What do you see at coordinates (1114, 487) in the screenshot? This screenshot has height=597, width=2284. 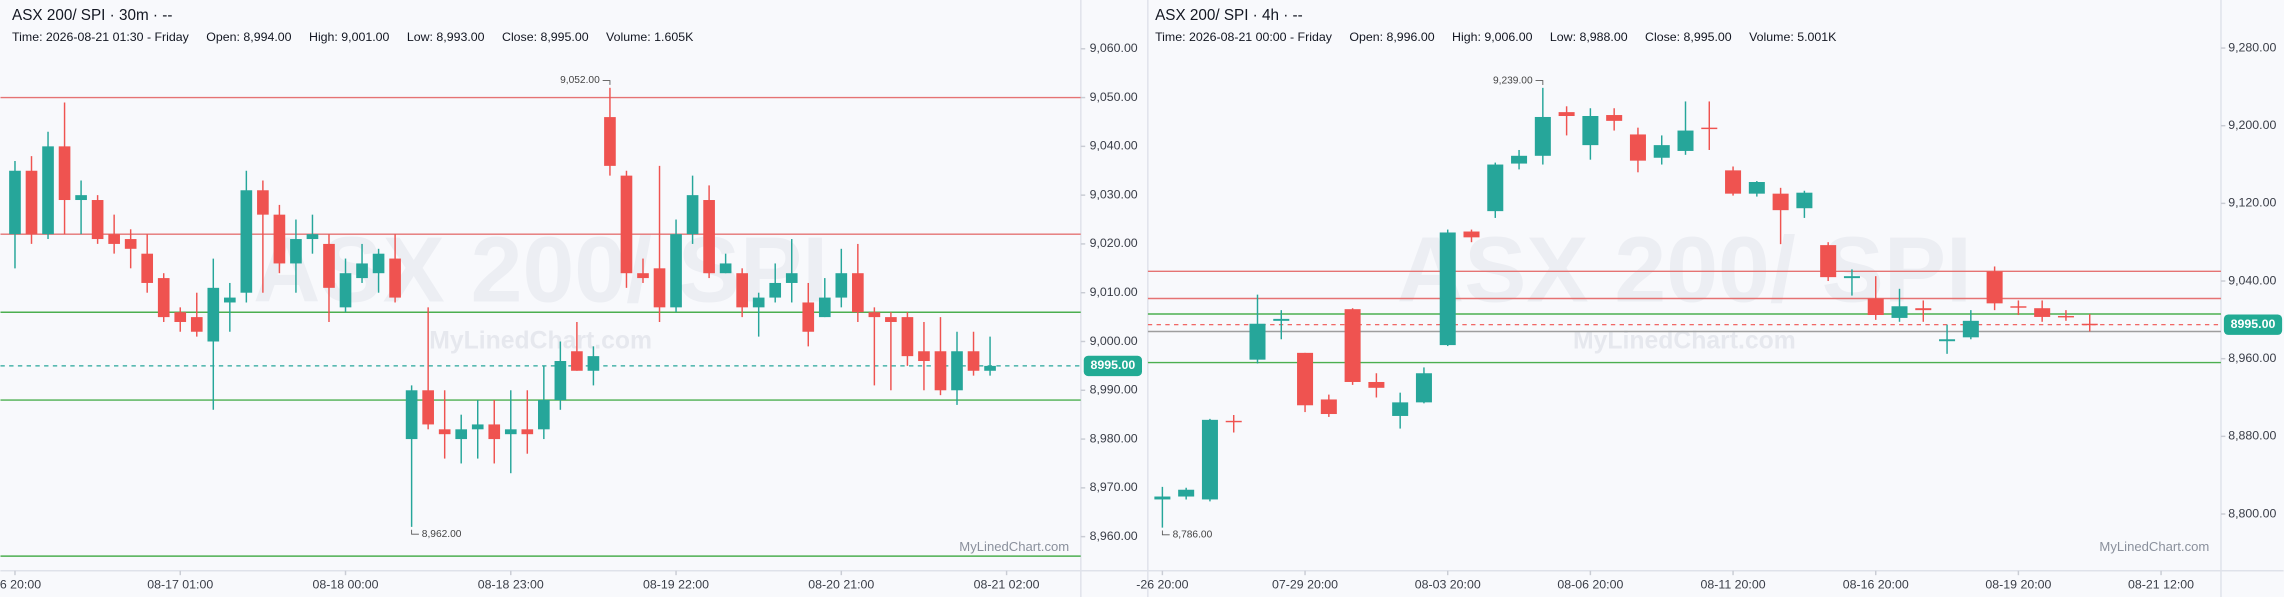 I see `y-tick-label: 8,970.00` at bounding box center [1114, 487].